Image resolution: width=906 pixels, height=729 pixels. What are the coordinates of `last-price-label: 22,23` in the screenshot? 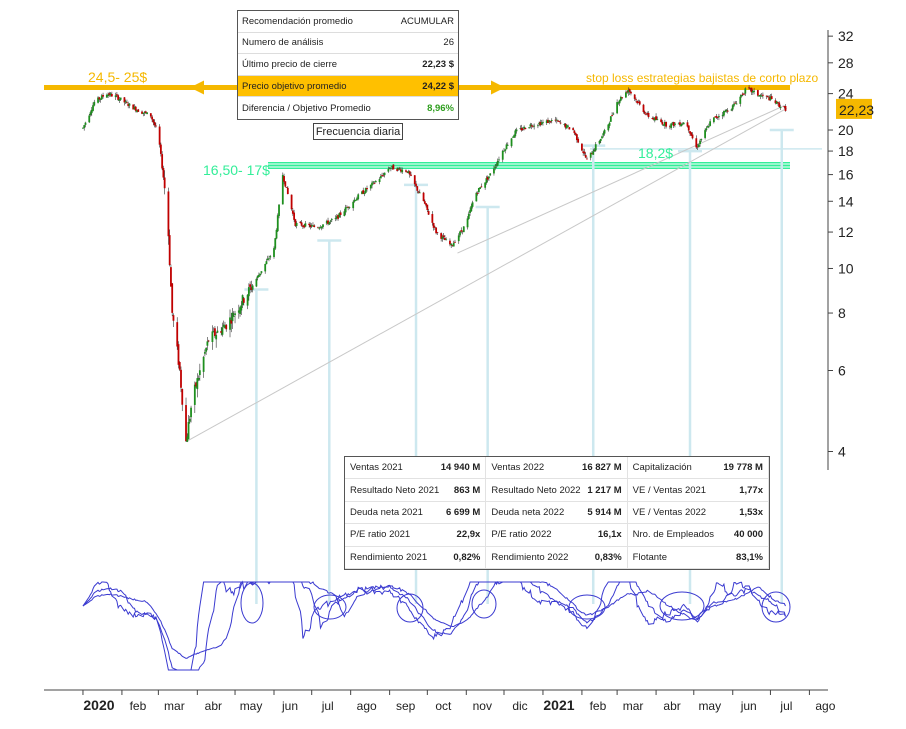 It's located at (856, 110).